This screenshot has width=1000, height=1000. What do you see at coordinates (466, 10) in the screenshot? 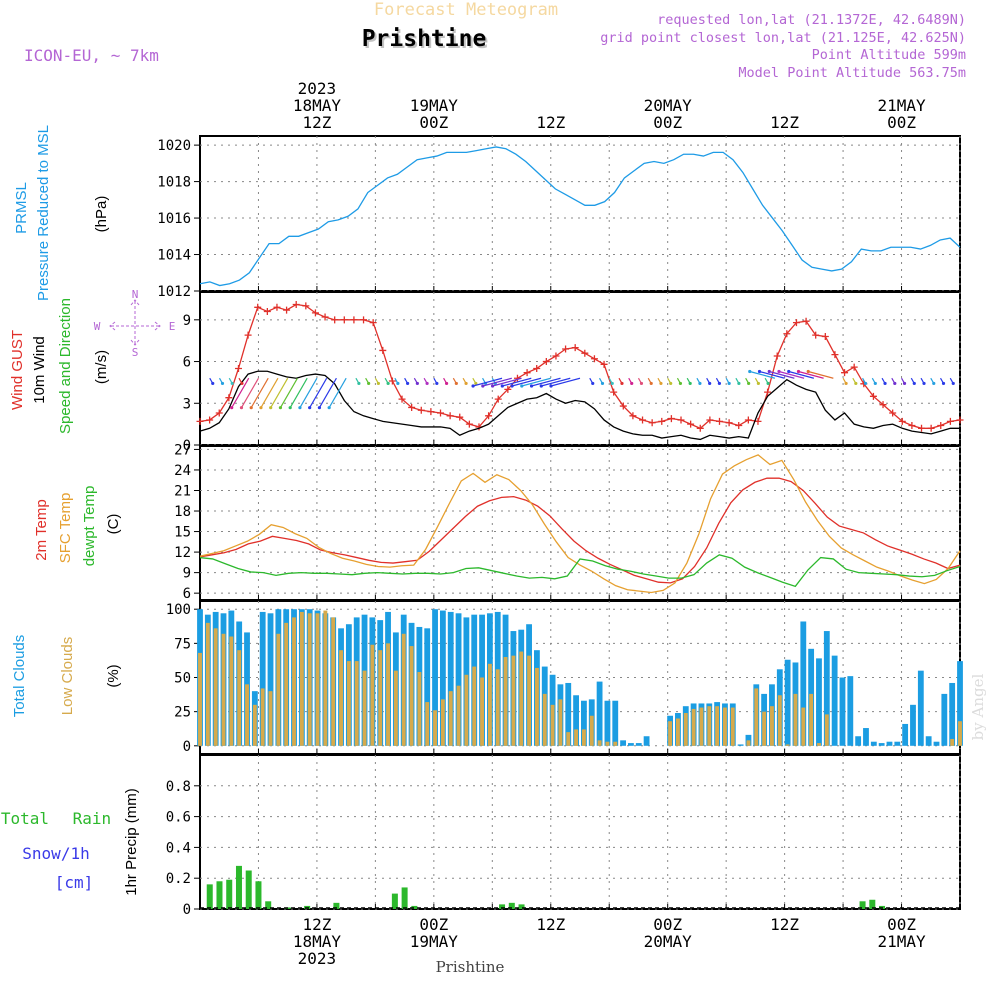
I see `title-faded: Forecast Meteogram` at bounding box center [466, 10].